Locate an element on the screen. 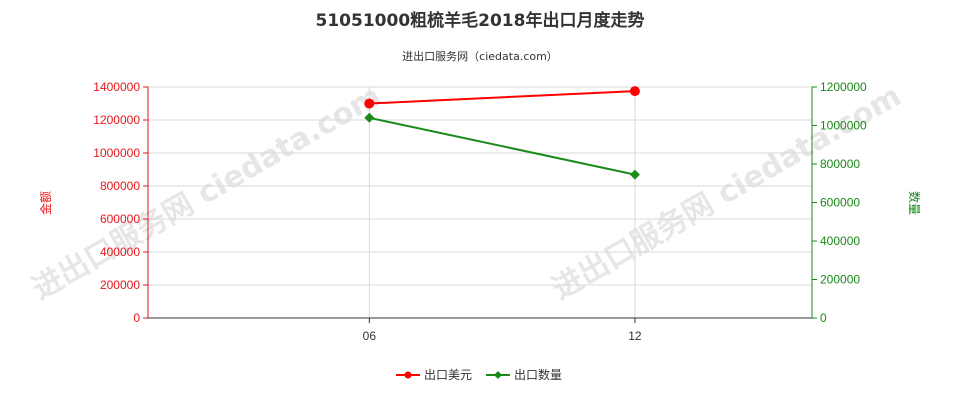  right-axis-tick-label: 600000 is located at coordinates (840, 203).